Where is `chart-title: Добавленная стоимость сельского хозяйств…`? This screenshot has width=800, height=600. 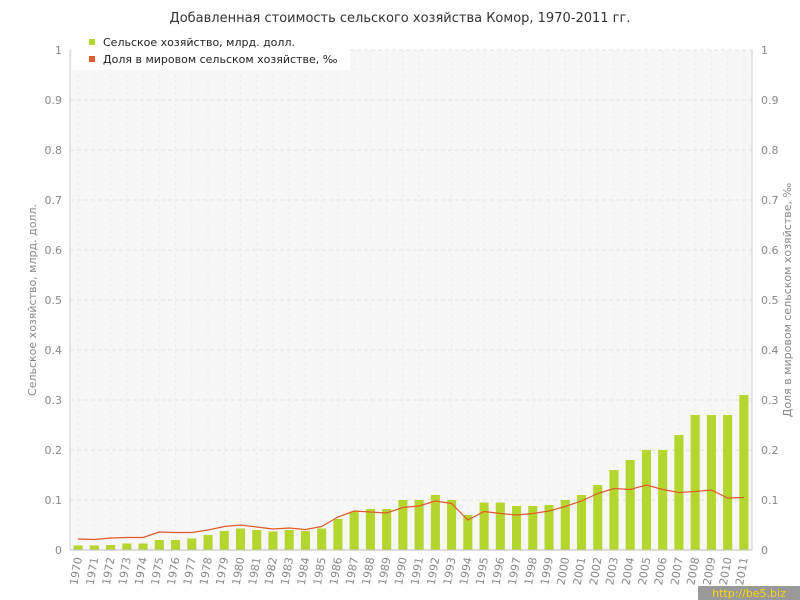
chart-title: Добавленная стоимость сельского хозяйств… is located at coordinates (400, 18).